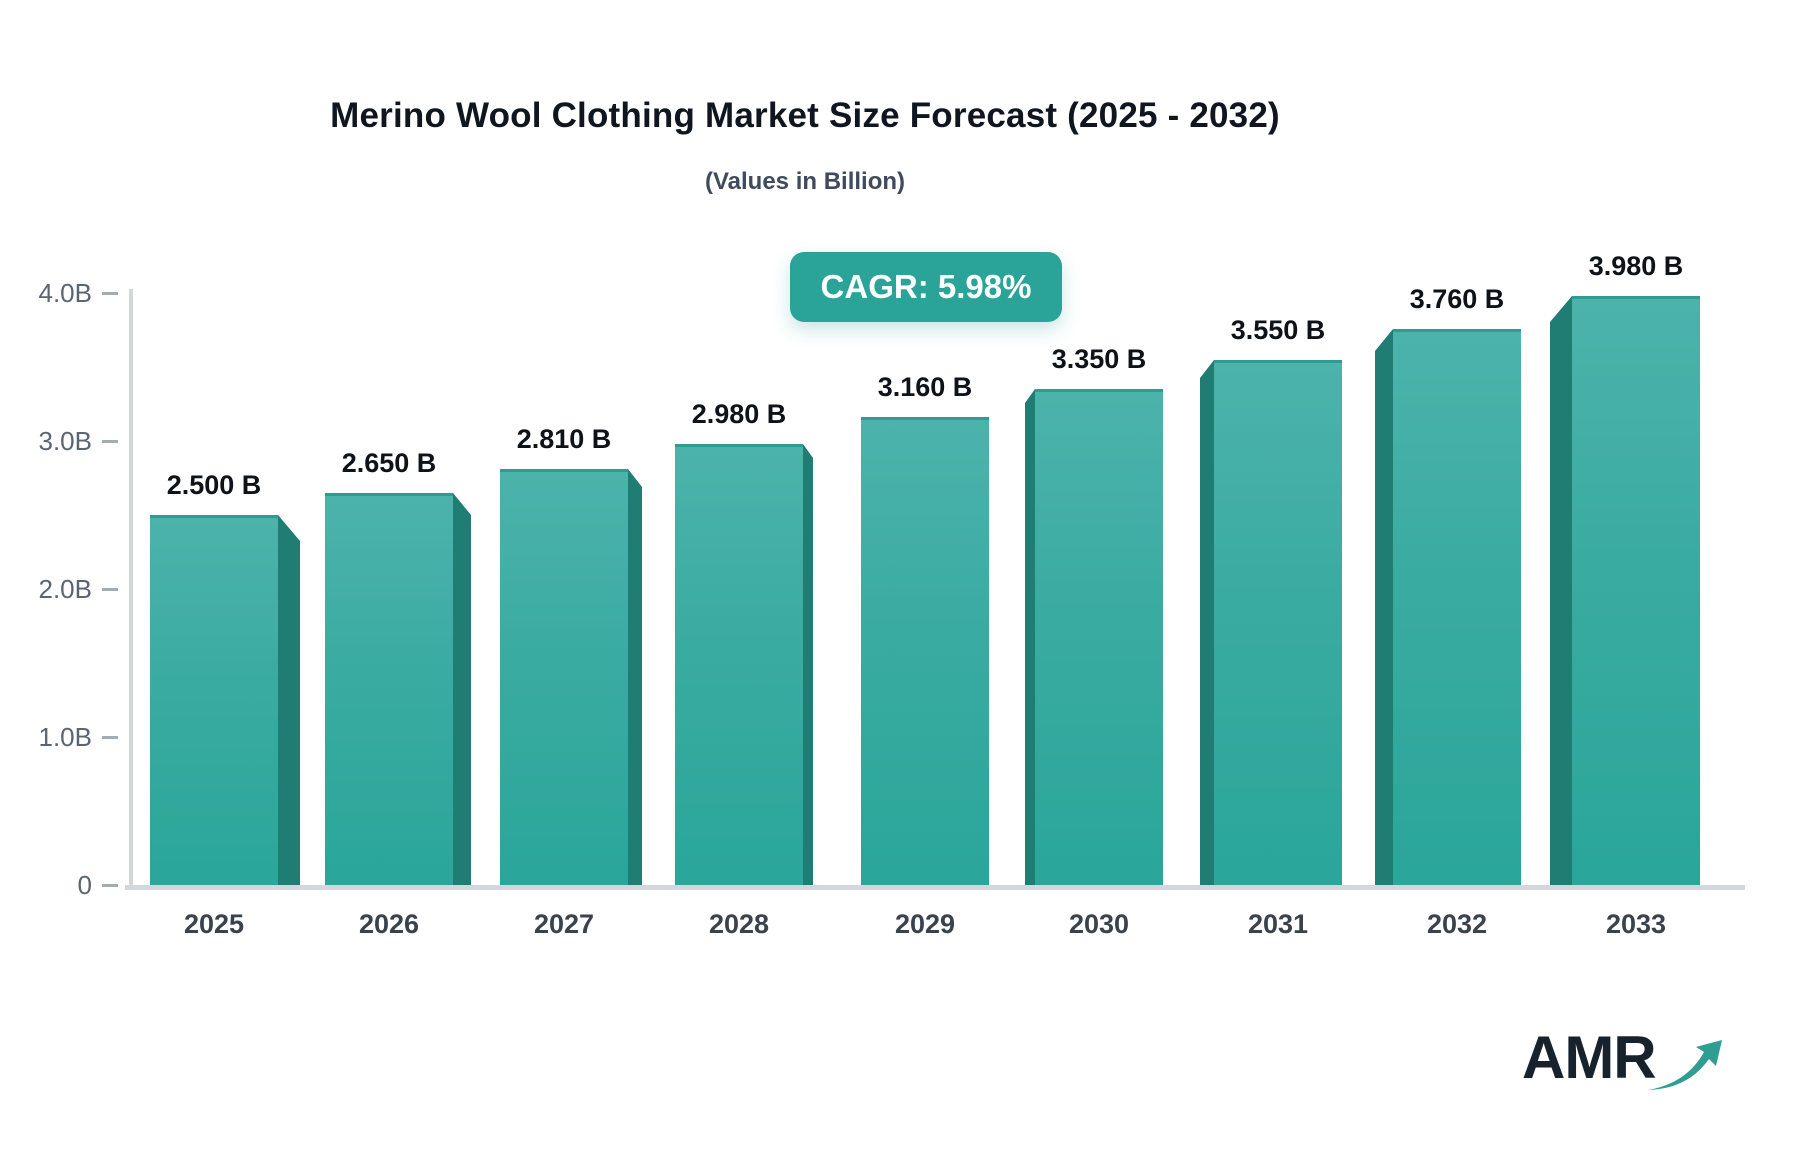 This screenshot has height=1156, width=1800. What do you see at coordinates (1457, 924) in the screenshot?
I see `x-axis-label: 2032` at bounding box center [1457, 924].